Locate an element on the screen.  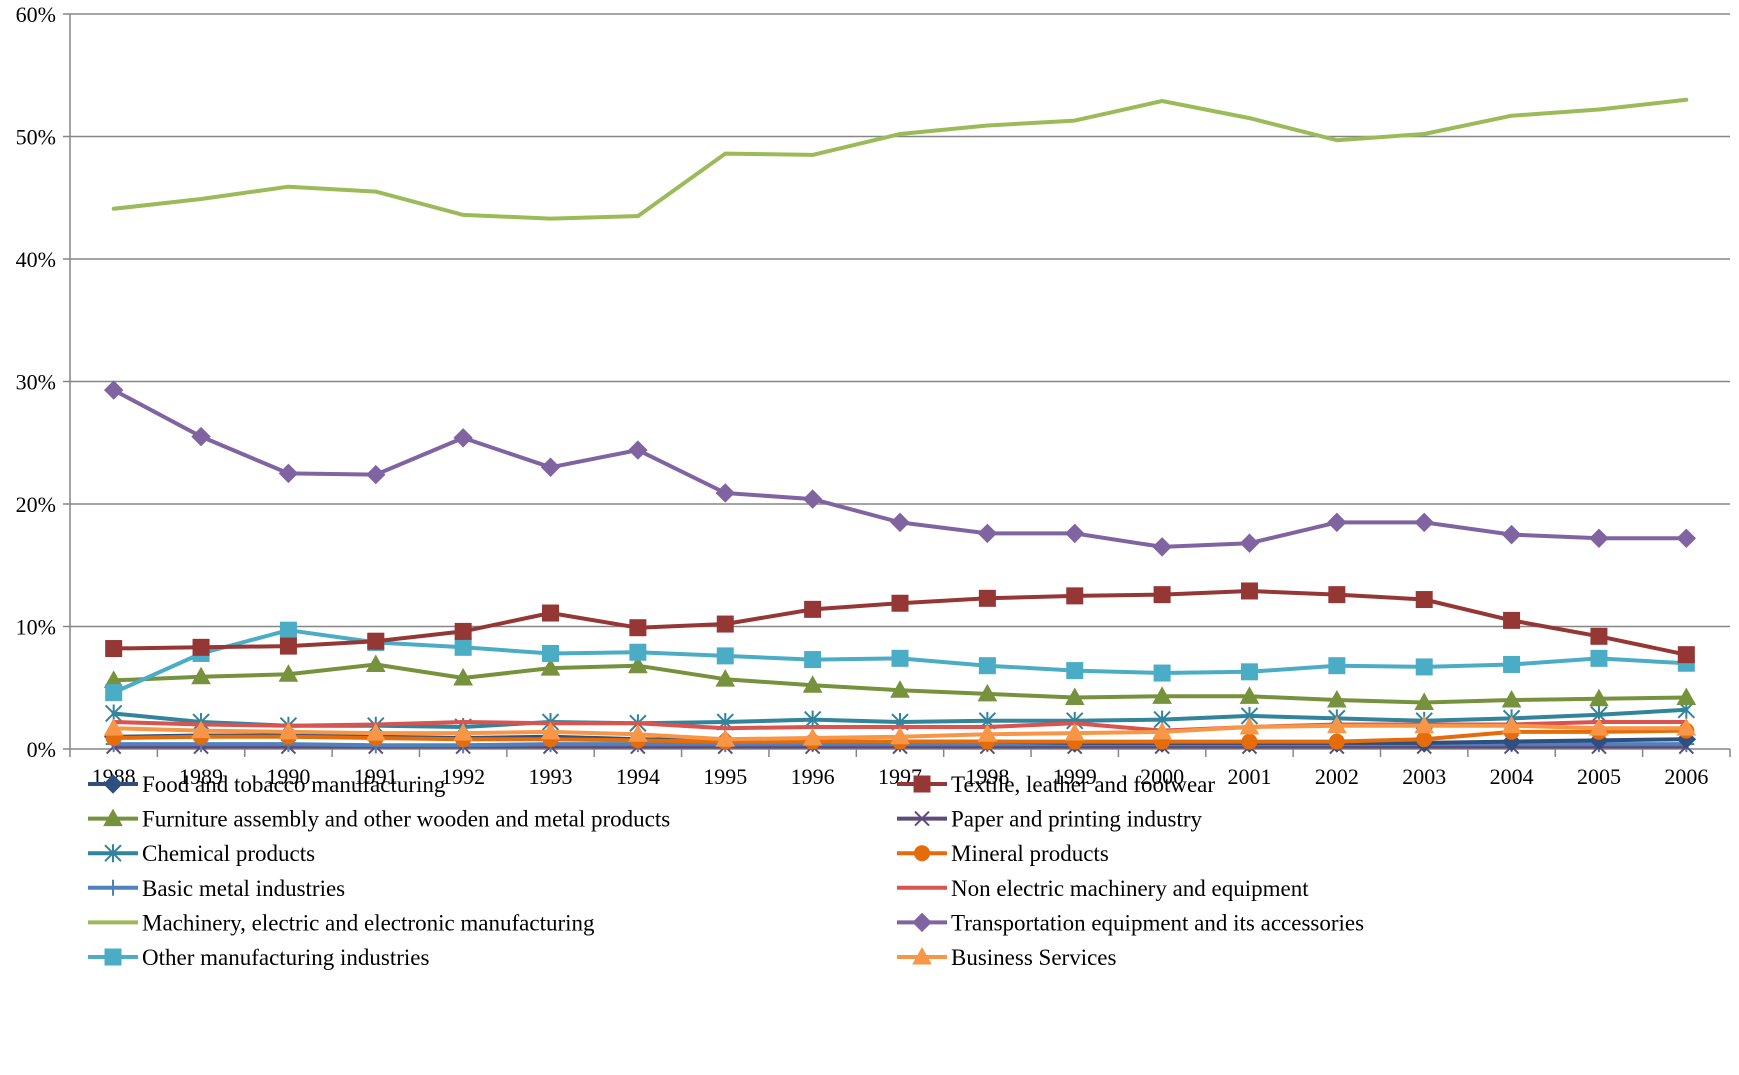
legend-item: Textile, leather and footwear is located at coordinates (1056, 784).